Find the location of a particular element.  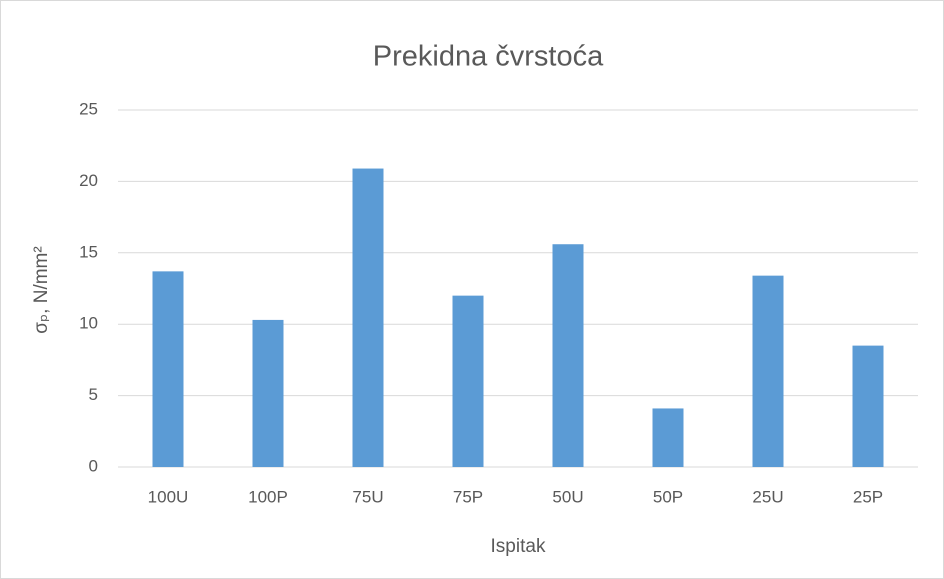

y-tick-label: 0 is located at coordinates (93, 465).